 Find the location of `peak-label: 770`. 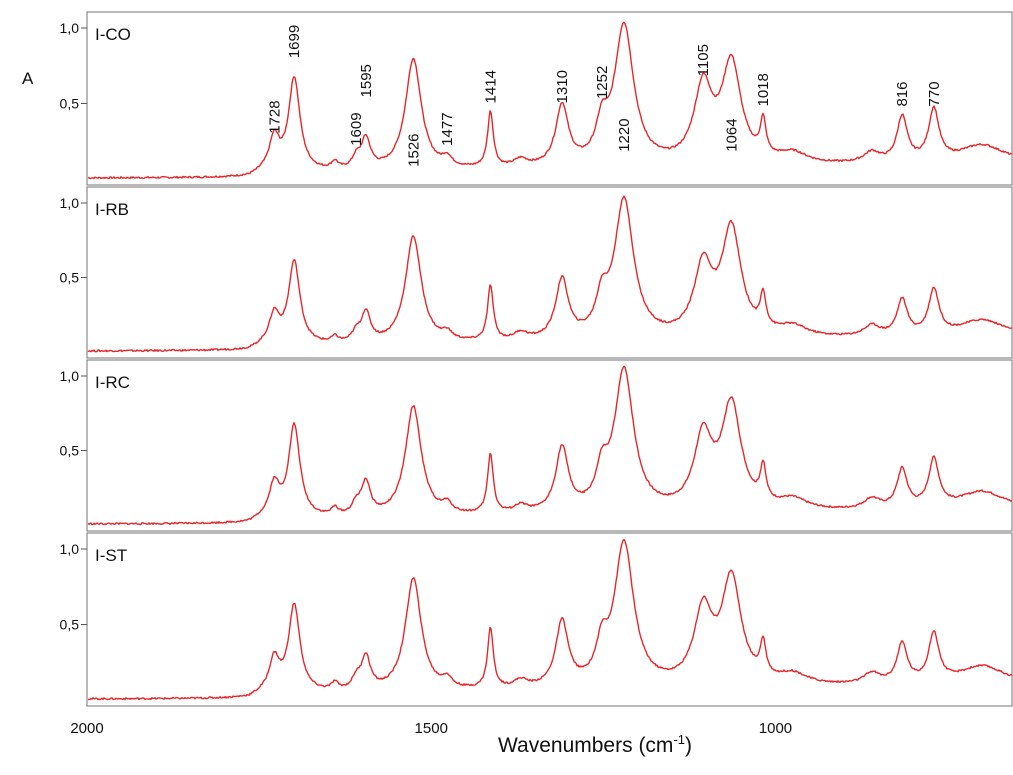

peak-label: 770 is located at coordinates (934, 93).